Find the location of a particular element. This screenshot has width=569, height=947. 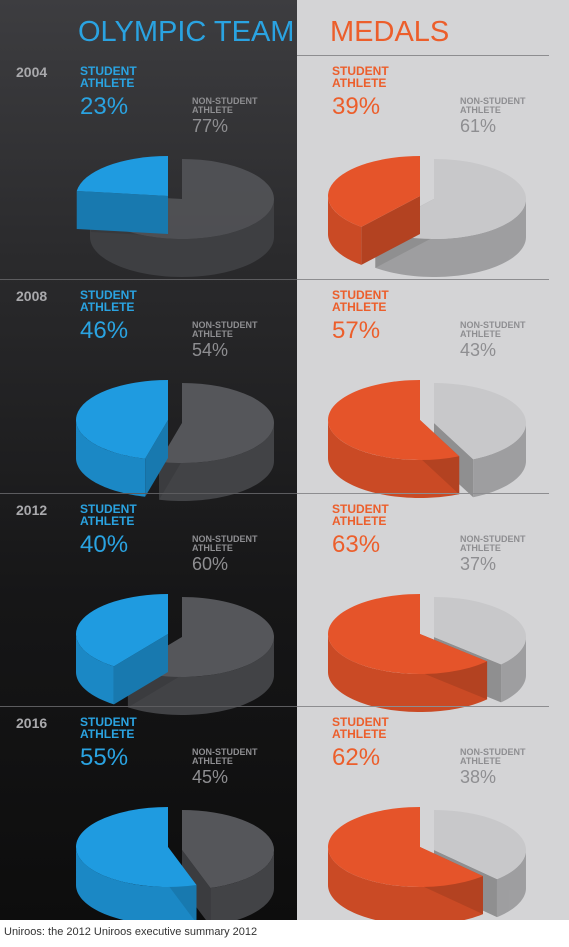

medal-student-percent: 57% is located at coordinates (356, 330).